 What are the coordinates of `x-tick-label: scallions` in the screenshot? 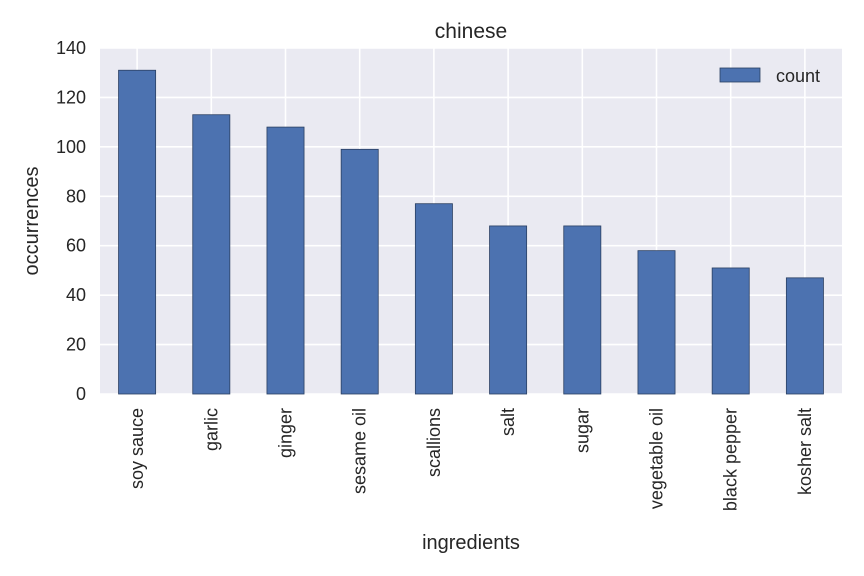 It's located at (434, 442).